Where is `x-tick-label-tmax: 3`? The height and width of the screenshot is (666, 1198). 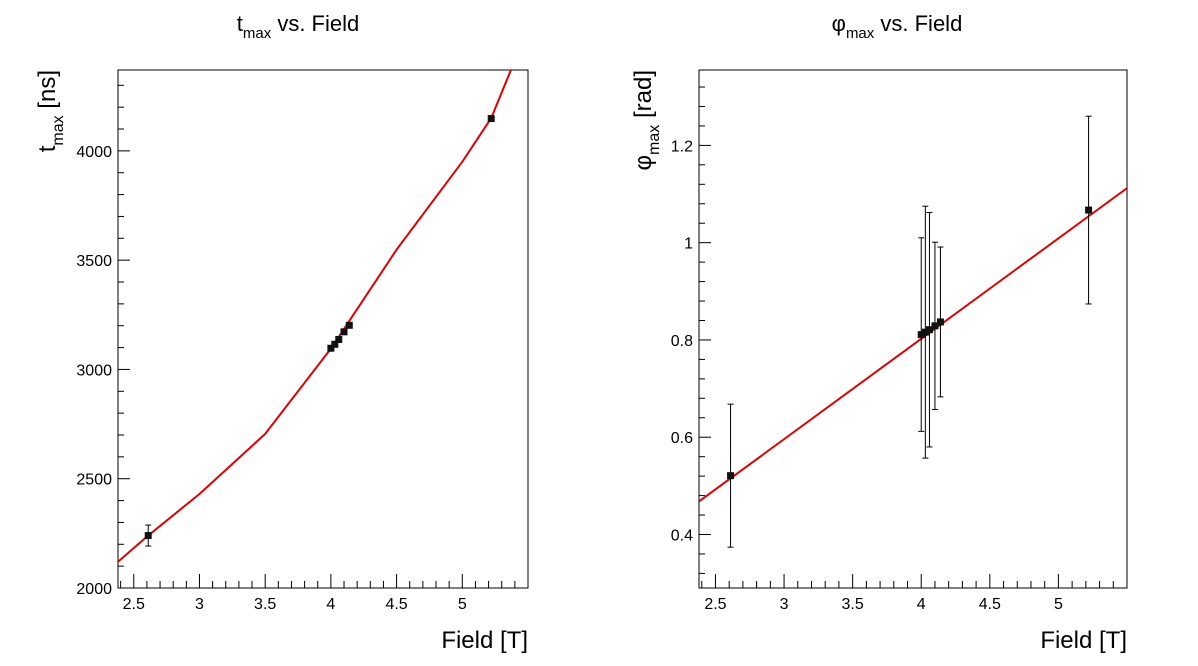
x-tick-label-tmax: 3 is located at coordinates (199, 604).